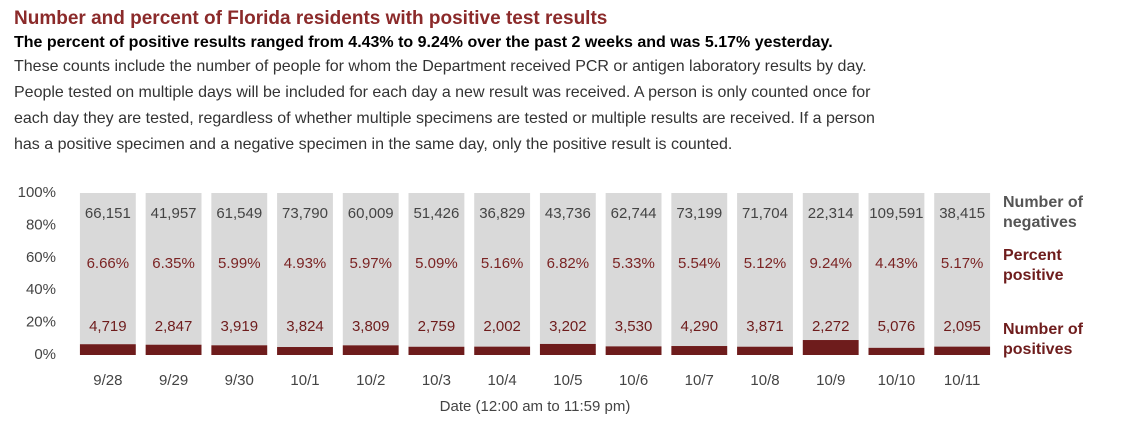 Image resolution: width=1140 pixels, height=433 pixels. What do you see at coordinates (1043, 212) in the screenshot?
I see `legend-entry: Number of negatives` at bounding box center [1043, 212].